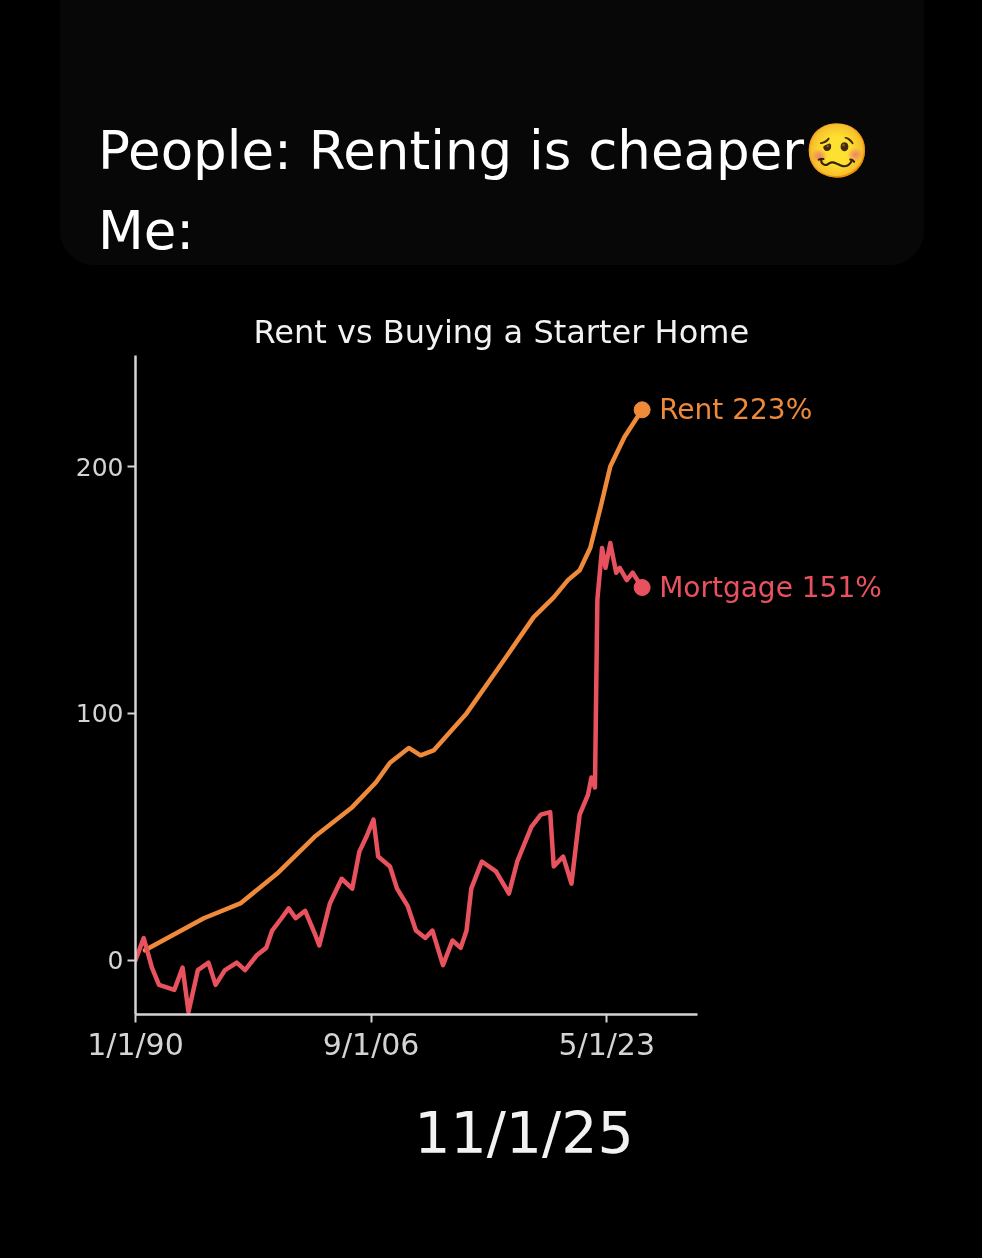  Describe the element at coordinates (491, 1166) in the screenshot. I see `text: 11/1/25` at that location.